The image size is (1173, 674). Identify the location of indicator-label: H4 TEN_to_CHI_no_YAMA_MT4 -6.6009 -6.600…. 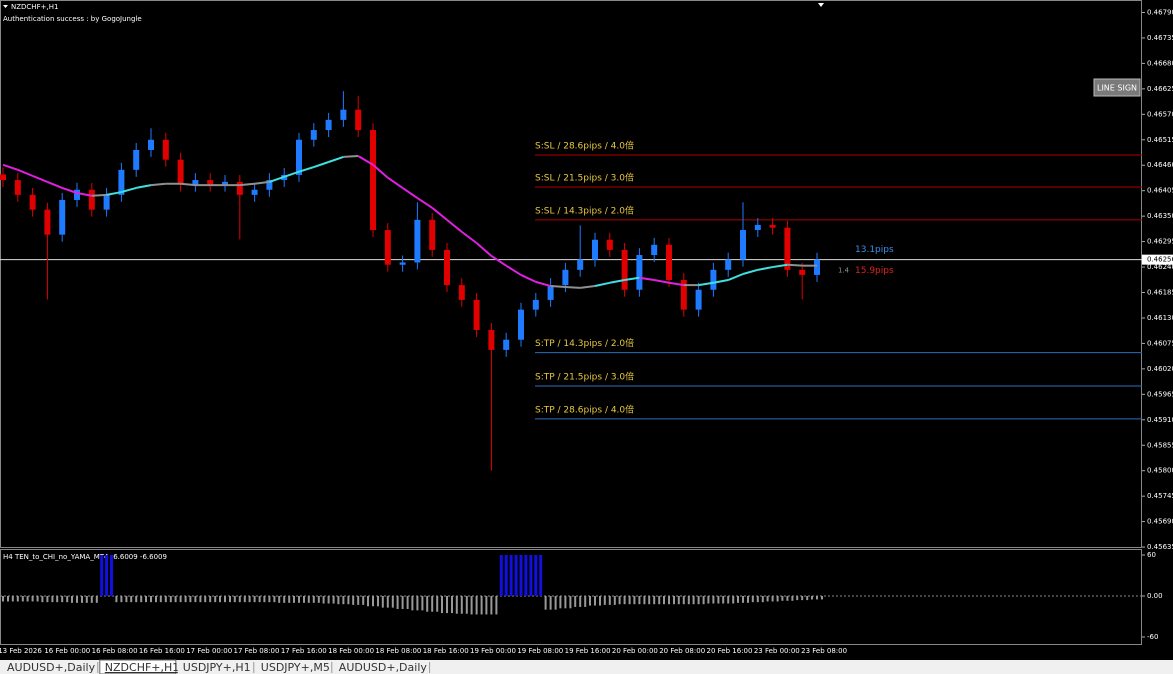
(85, 557).